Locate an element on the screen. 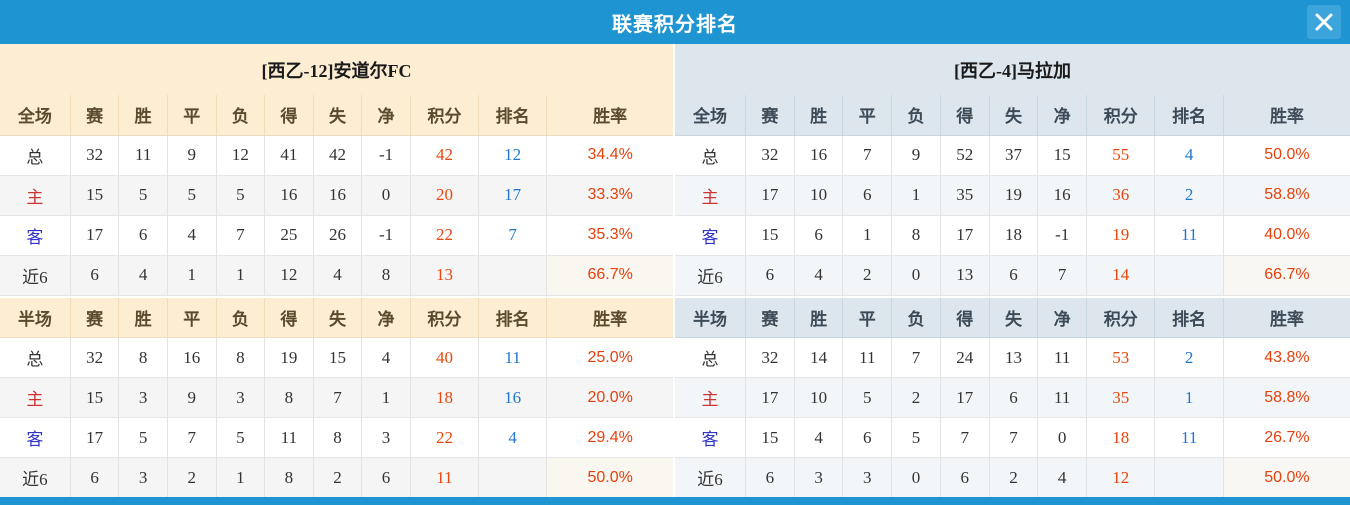 The height and width of the screenshot is (505, 1350). table-row: 近6 6 3 3 0 6 2 4 12 50.0% is located at coordinates (1012, 477).